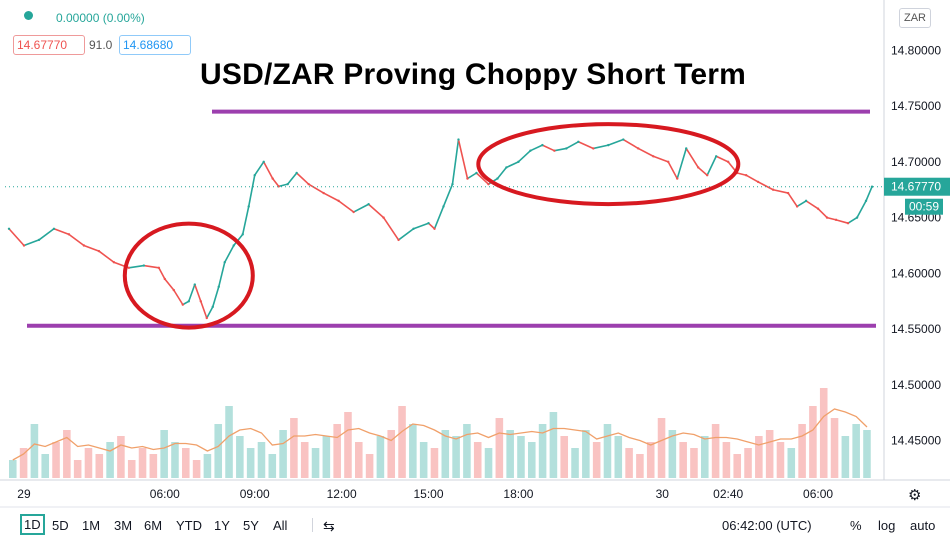 This screenshot has width=950, height=536. Describe the element at coordinates (856, 525) in the screenshot. I see `percent-toggle: %` at that location.